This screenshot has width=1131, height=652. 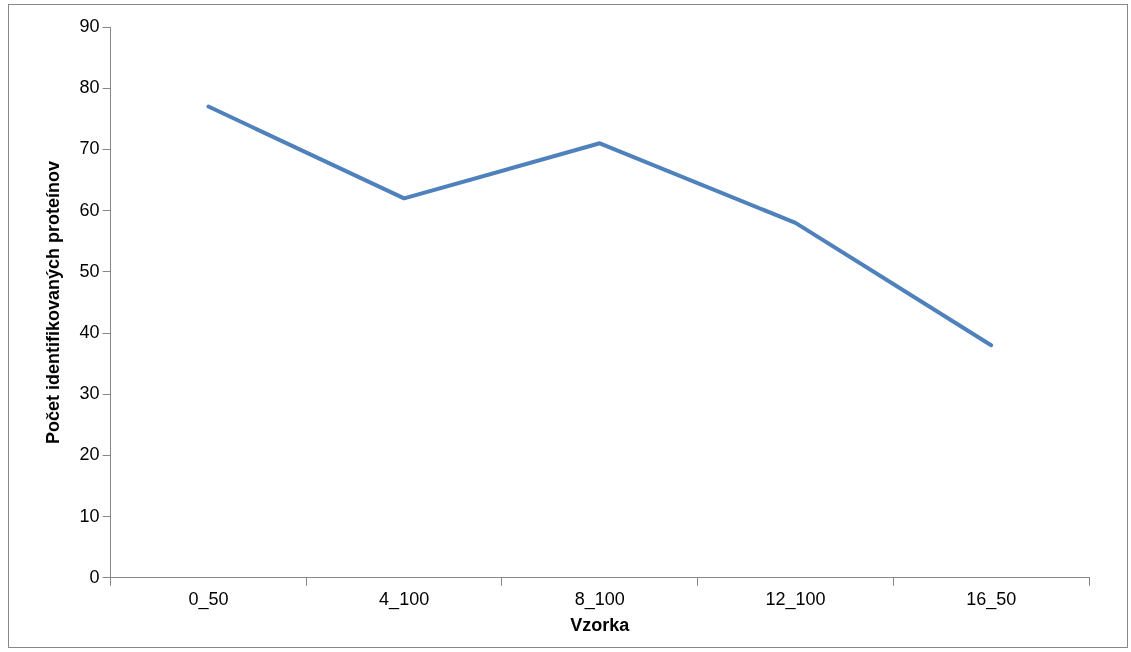 I want to click on y-tick-label: 30, so click(x=89, y=393).